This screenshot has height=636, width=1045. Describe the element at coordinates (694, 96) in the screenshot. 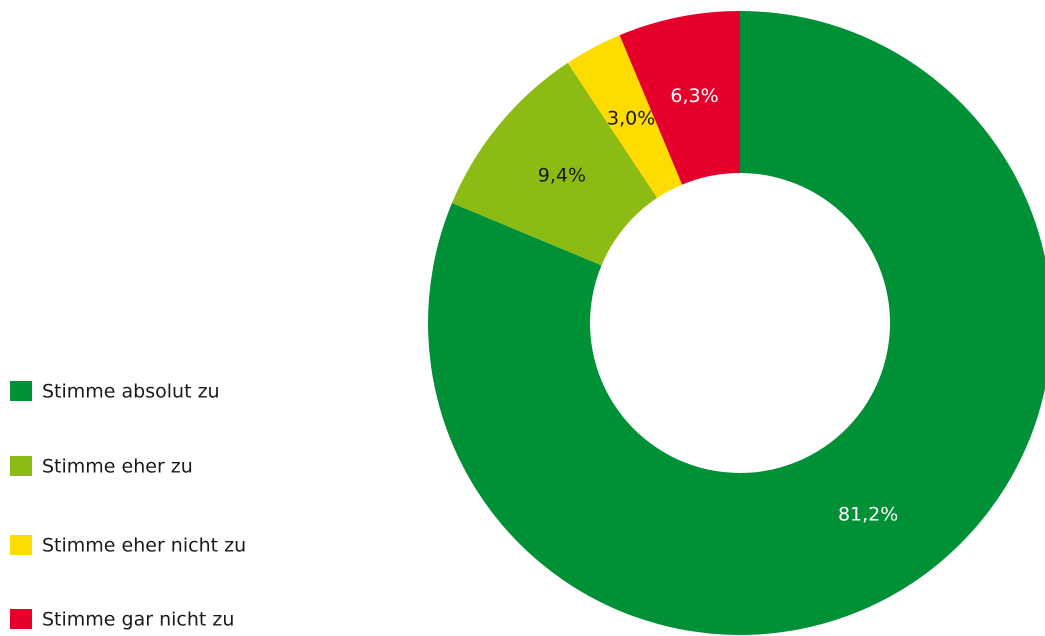

I see `data-label: 6,3%` at that location.